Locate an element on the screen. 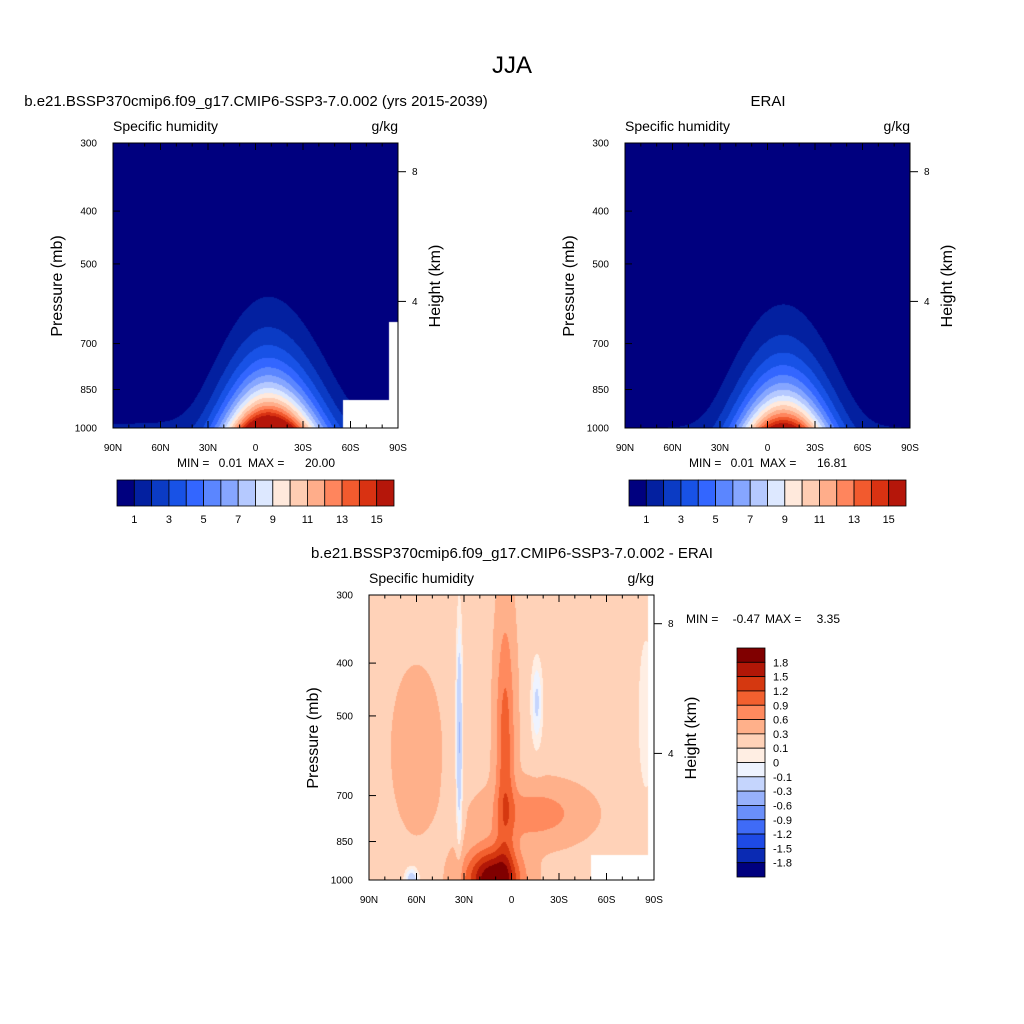  panel-erai-variable: Specific humidity is located at coordinates (677, 126).